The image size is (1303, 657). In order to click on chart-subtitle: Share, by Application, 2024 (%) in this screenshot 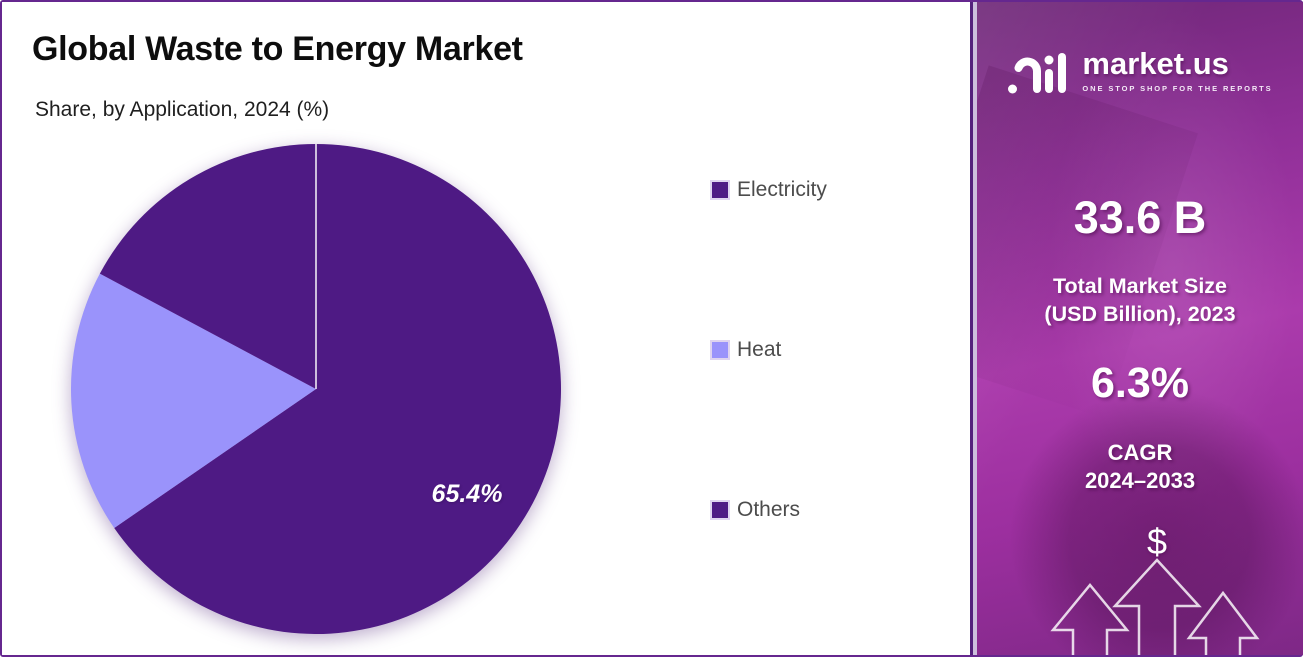, I will do `click(182, 109)`.